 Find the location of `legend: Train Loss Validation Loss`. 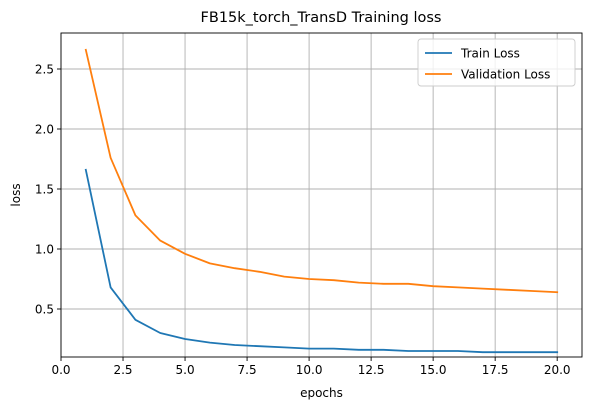

legend: Train Loss Validation Loss is located at coordinates (496, 62).